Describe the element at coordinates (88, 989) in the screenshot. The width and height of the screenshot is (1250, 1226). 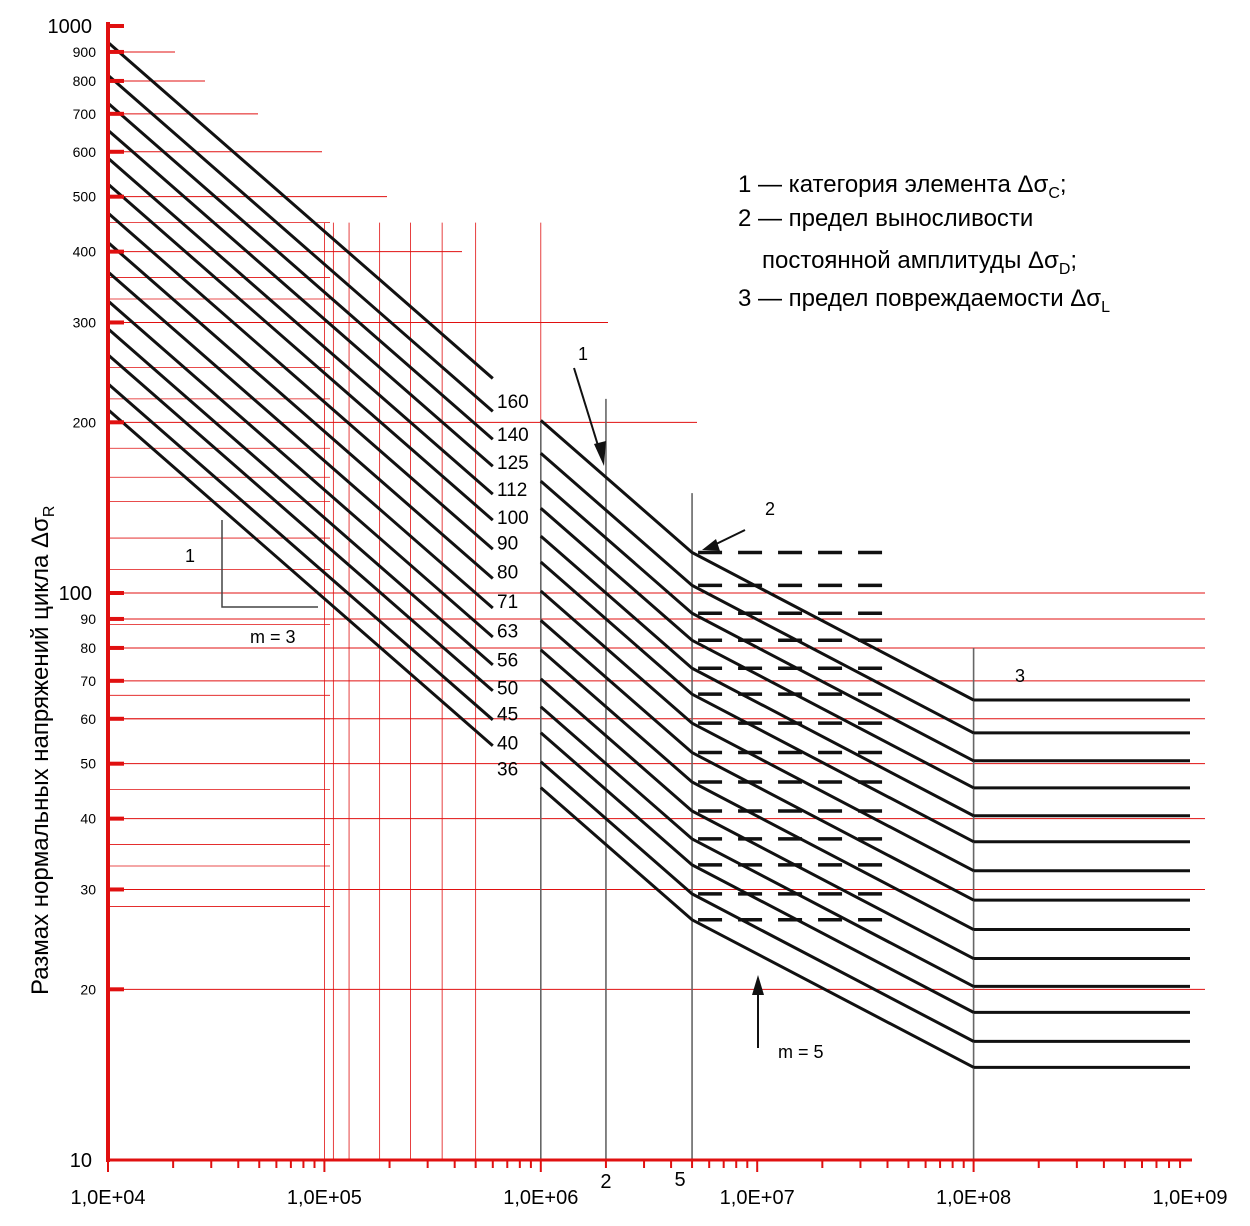
I see `y-tick-label: 20` at that location.